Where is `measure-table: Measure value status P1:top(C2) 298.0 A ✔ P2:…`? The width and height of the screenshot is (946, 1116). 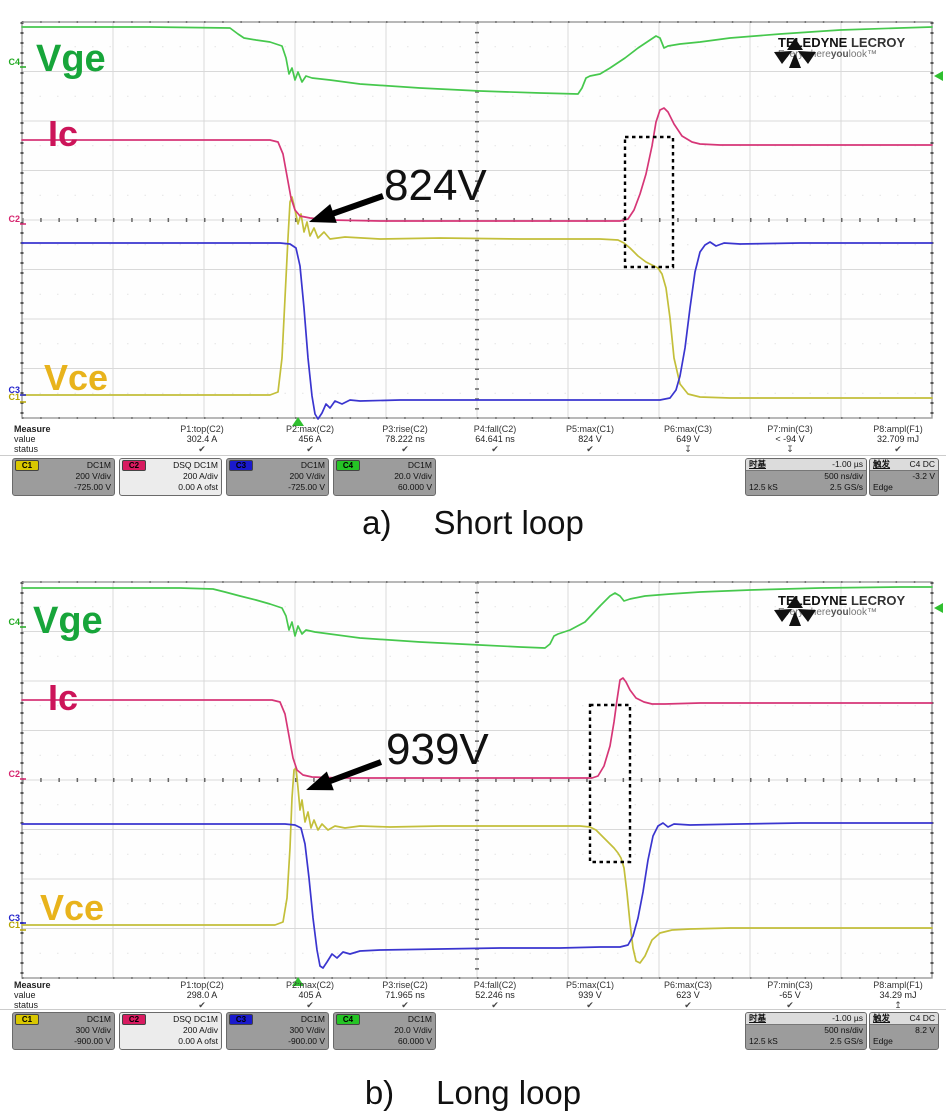 measure-table: Measure value status P1:top(C2) 298.0 A ✔ P2:… is located at coordinates (473, 996).